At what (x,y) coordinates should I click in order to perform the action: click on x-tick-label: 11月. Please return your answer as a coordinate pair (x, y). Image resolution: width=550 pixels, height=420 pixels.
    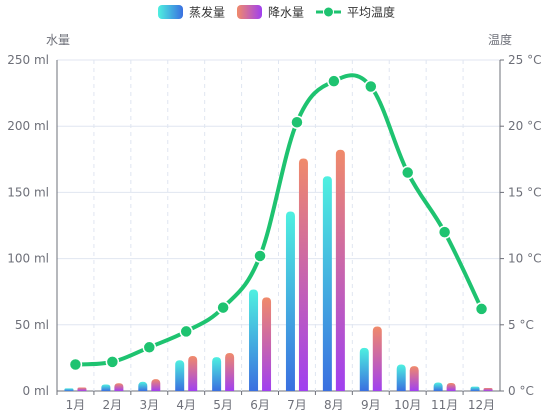
    Looking at the image, I should click on (444, 405).